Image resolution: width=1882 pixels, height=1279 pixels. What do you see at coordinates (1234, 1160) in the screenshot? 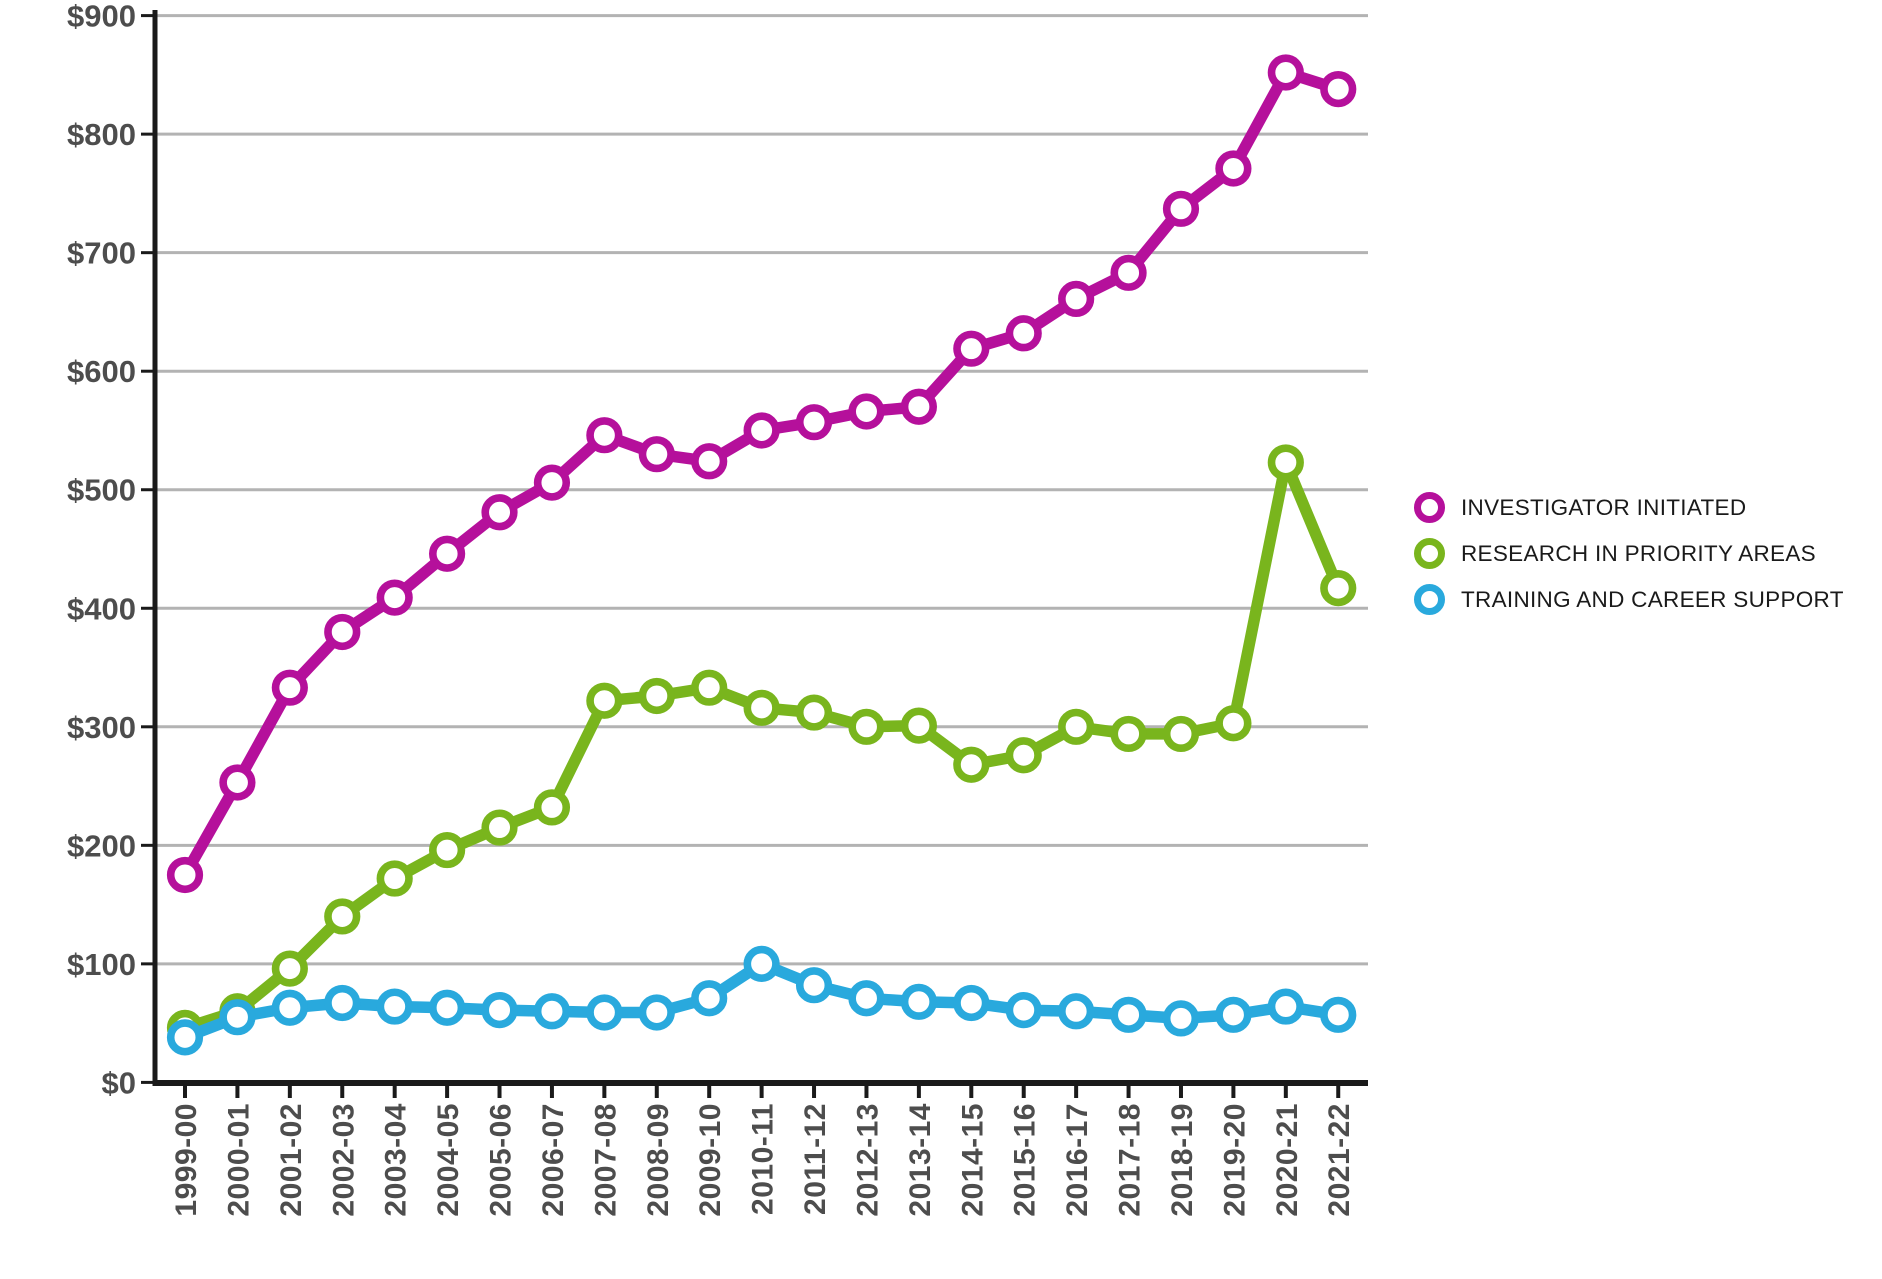
I see `svg-text: 2019-20` at bounding box center [1234, 1160].